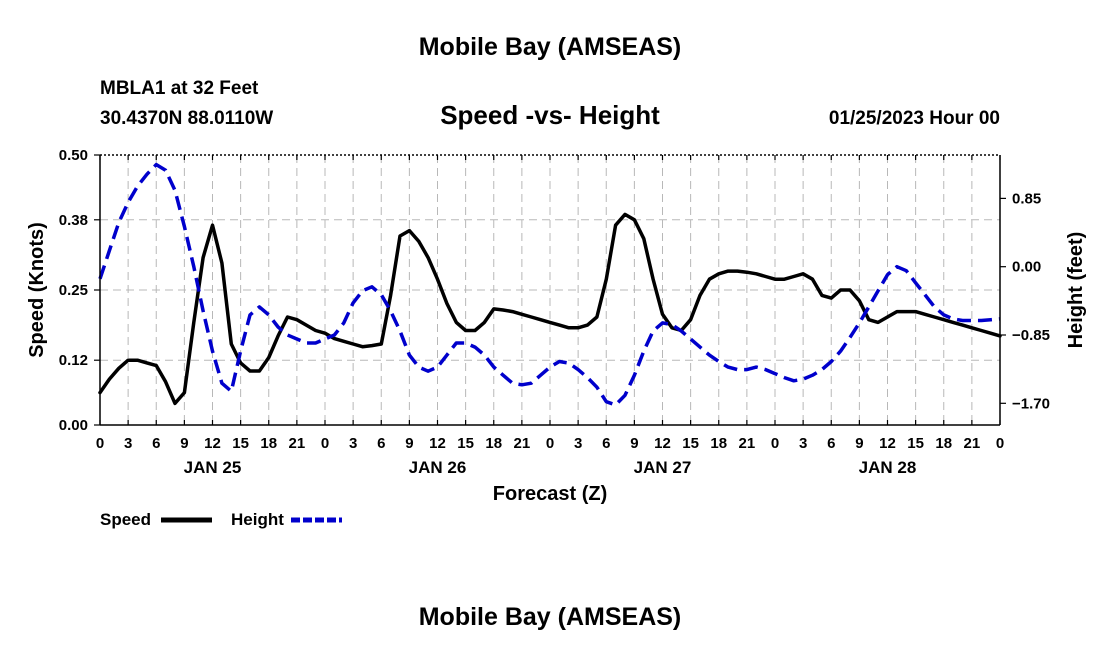 This screenshot has width=1100, height=650. I want to click on x-axis-label: Forecast (Z), so click(550, 494).